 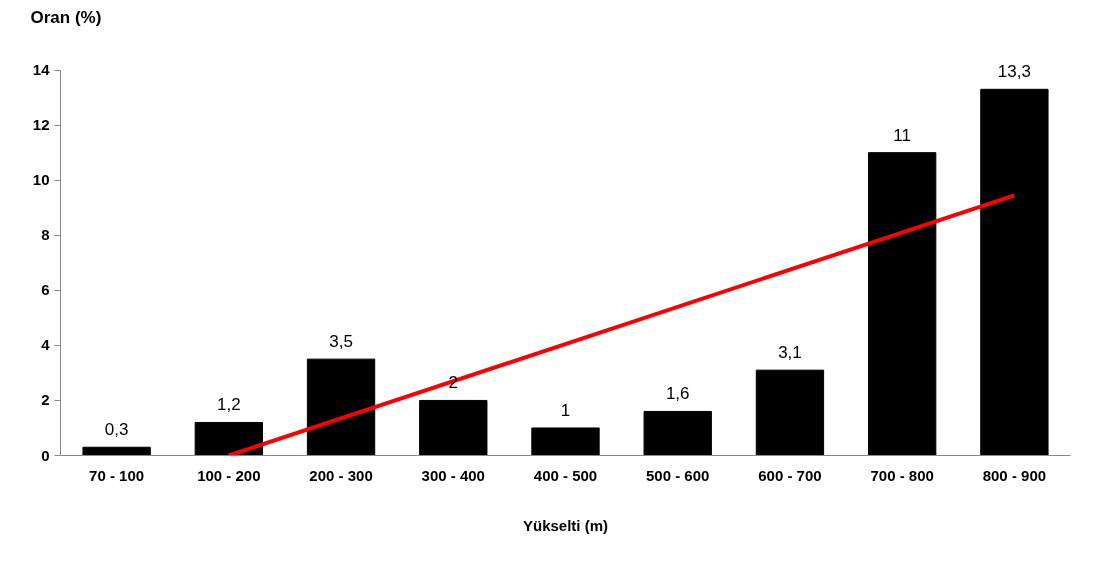 I want to click on x-tick-label: 600 - 700, so click(x=790, y=475).